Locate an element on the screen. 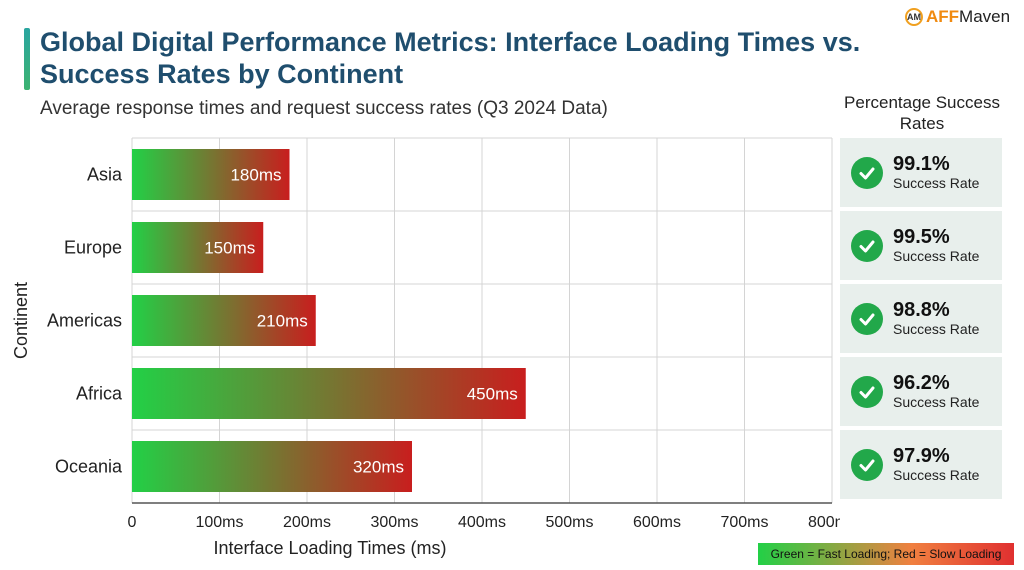 Image resolution: width=1024 pixels, height=570 pixels. y-tick-label: Africa is located at coordinates (99, 394).